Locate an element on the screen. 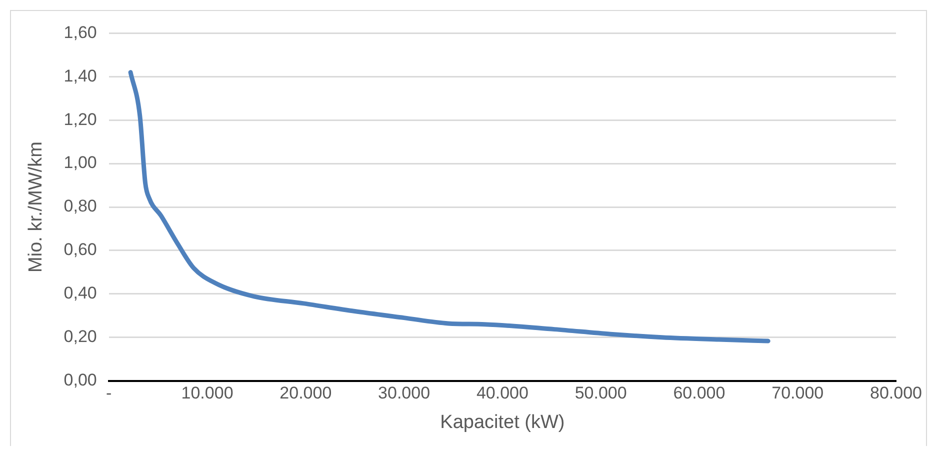 The image size is (935, 449). x-tick-label: 40.000 is located at coordinates (502, 393).